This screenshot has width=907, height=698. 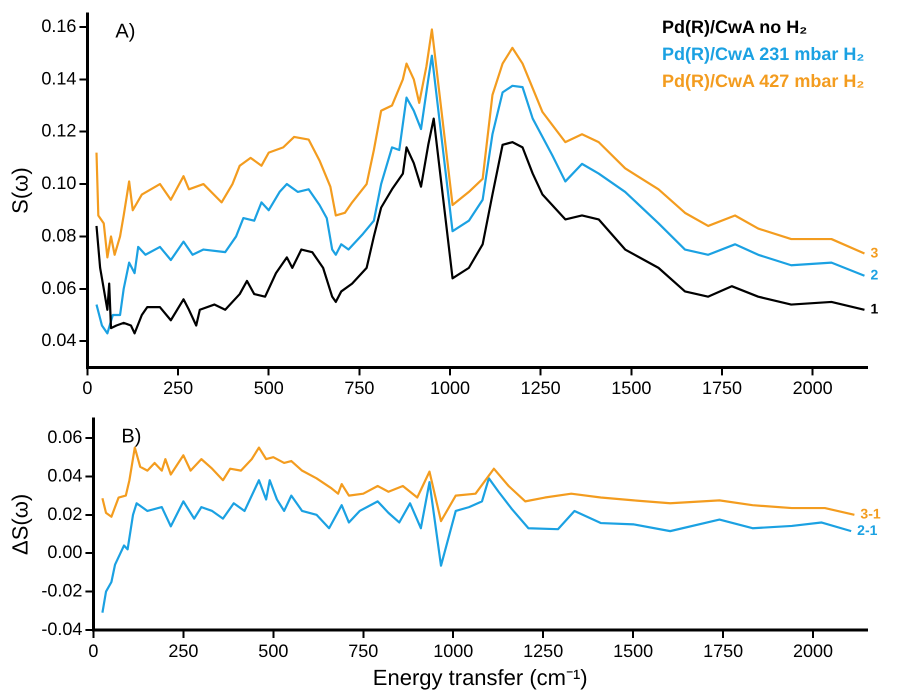 What do you see at coordinates (763, 54) in the screenshot?
I see `text: Pd(R)/CwA 231 mbar H₂` at bounding box center [763, 54].